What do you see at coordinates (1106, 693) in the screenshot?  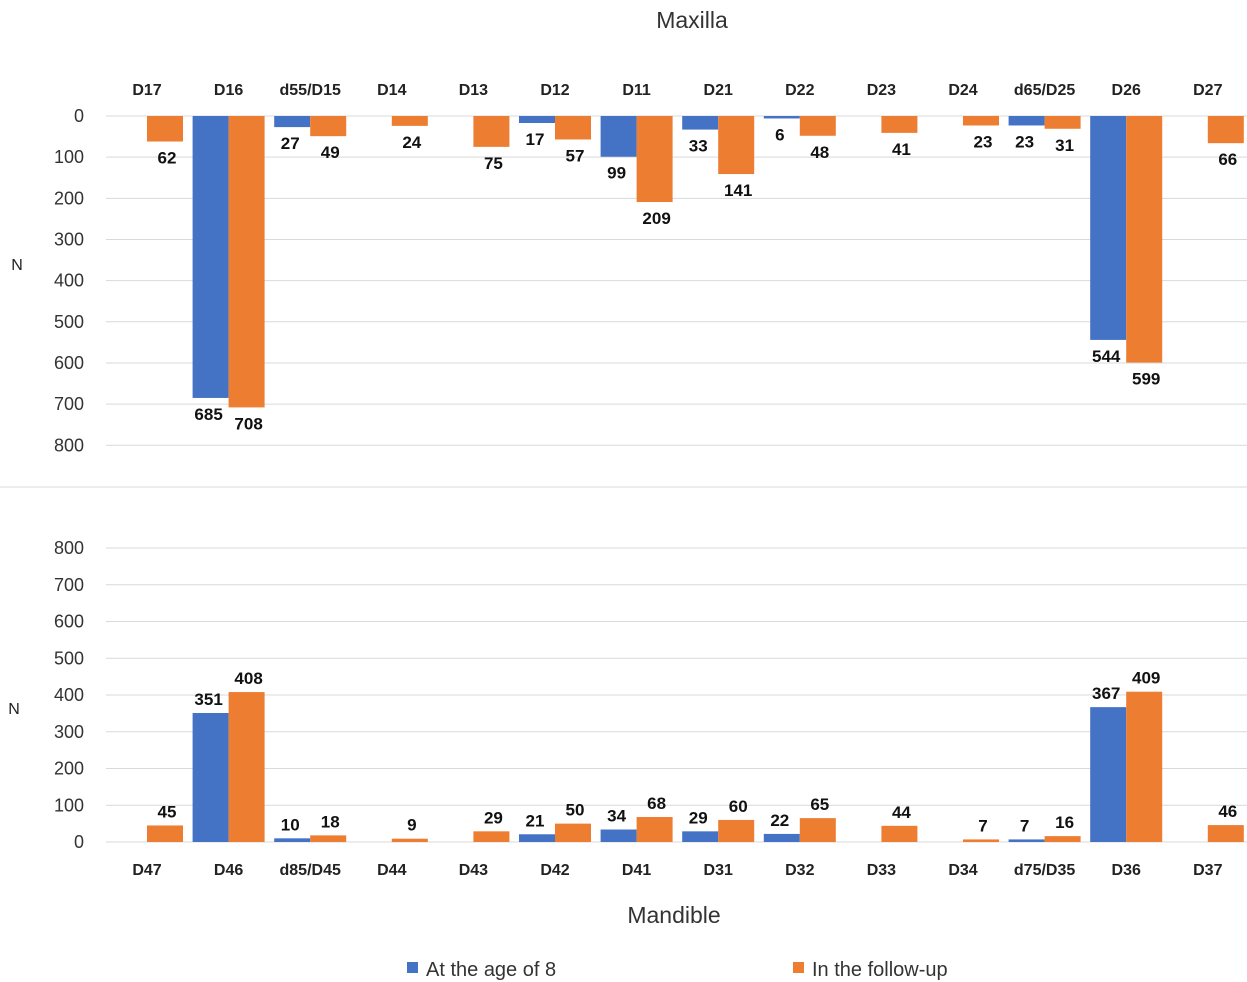 I see `man-data-label-age8: 367` at bounding box center [1106, 693].